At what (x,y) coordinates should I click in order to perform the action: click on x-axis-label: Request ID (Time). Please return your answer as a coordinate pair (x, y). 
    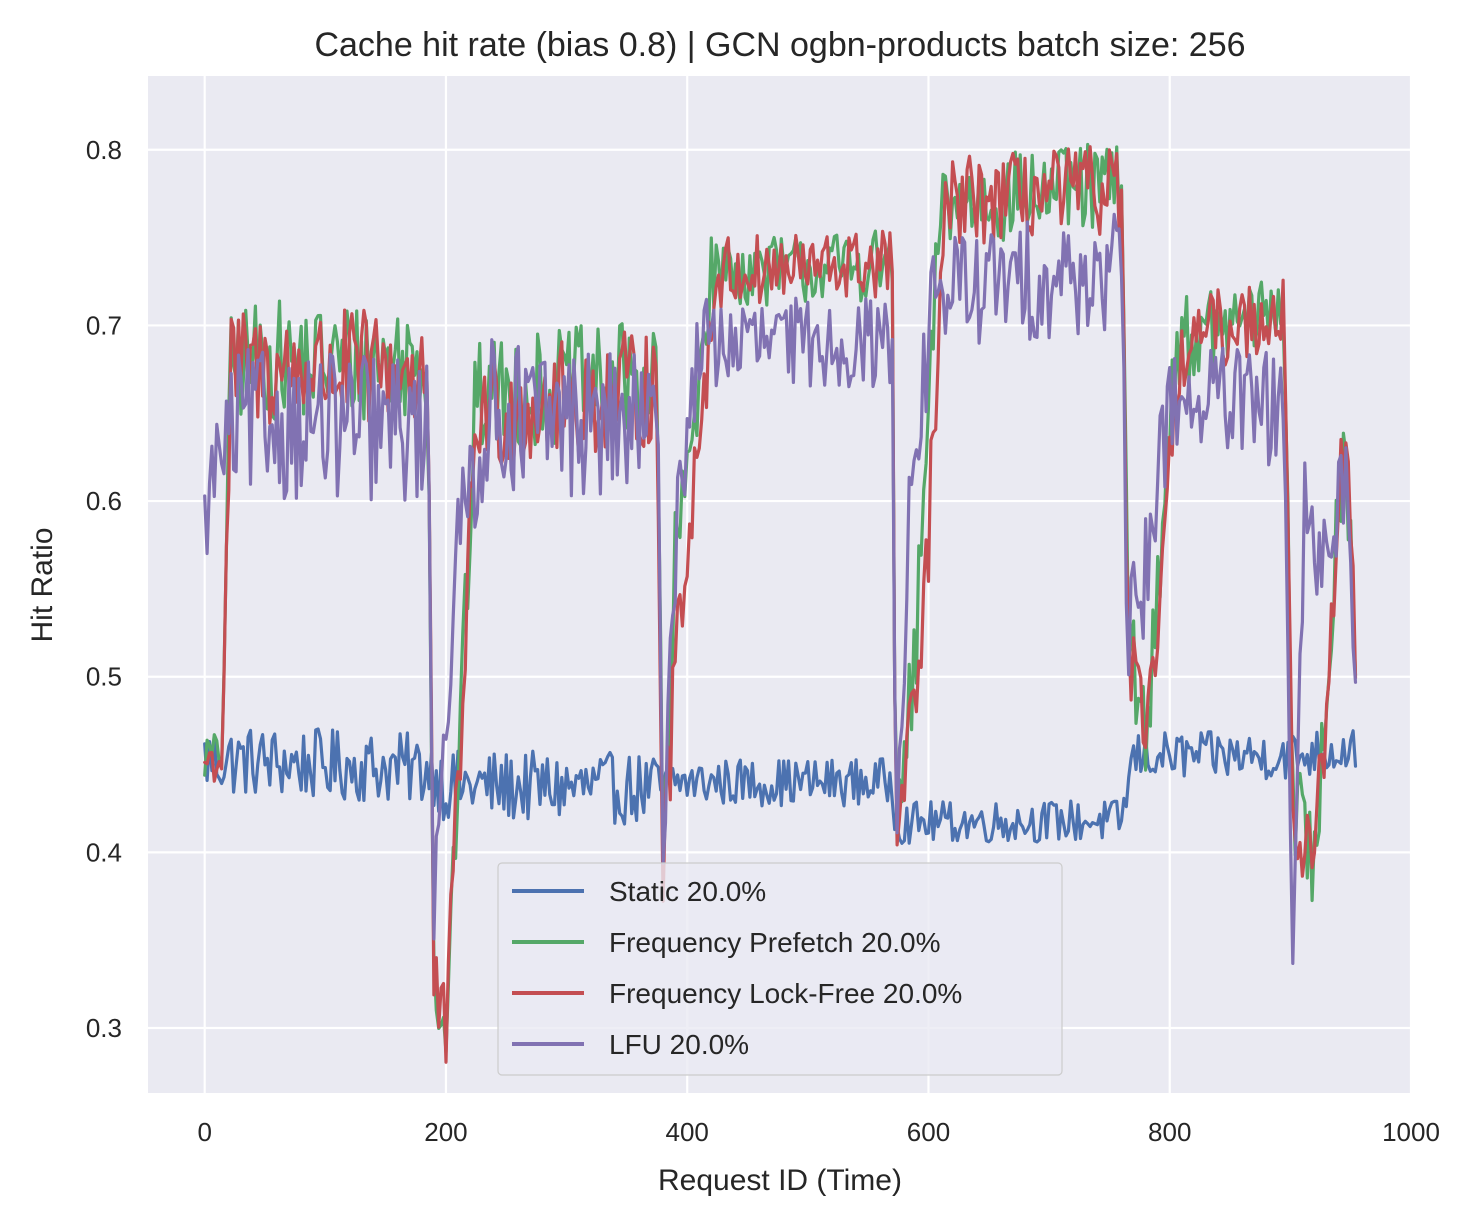
    Looking at the image, I should click on (780, 1180).